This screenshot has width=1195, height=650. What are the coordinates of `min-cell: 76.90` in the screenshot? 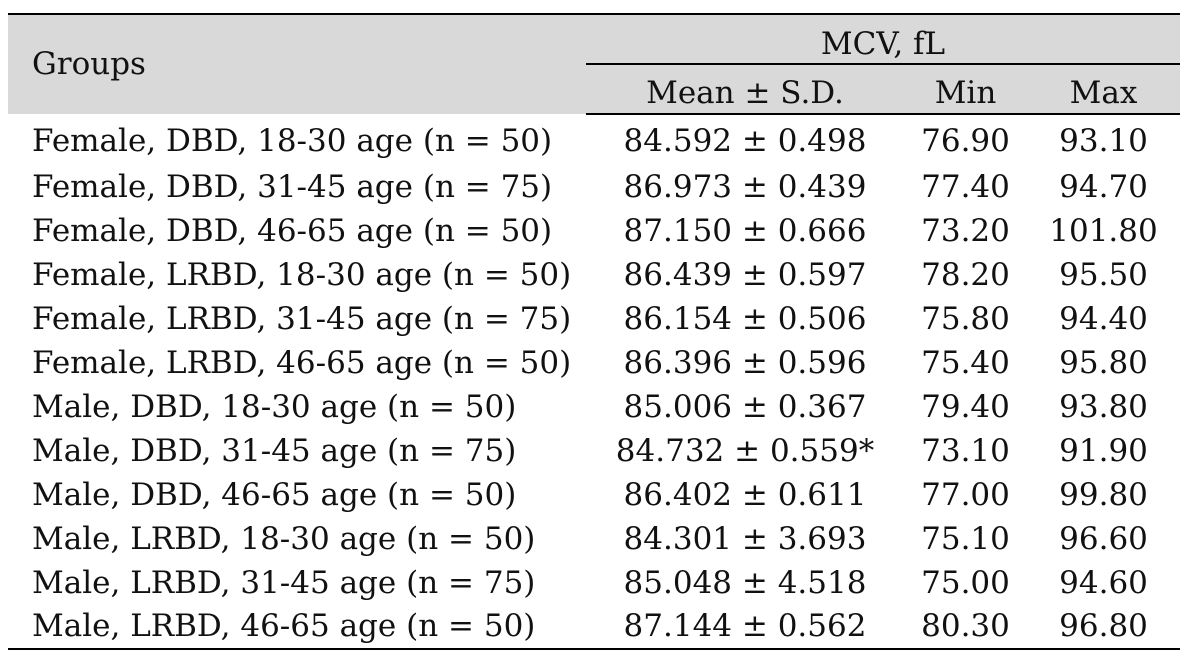 It's located at (965, 141).